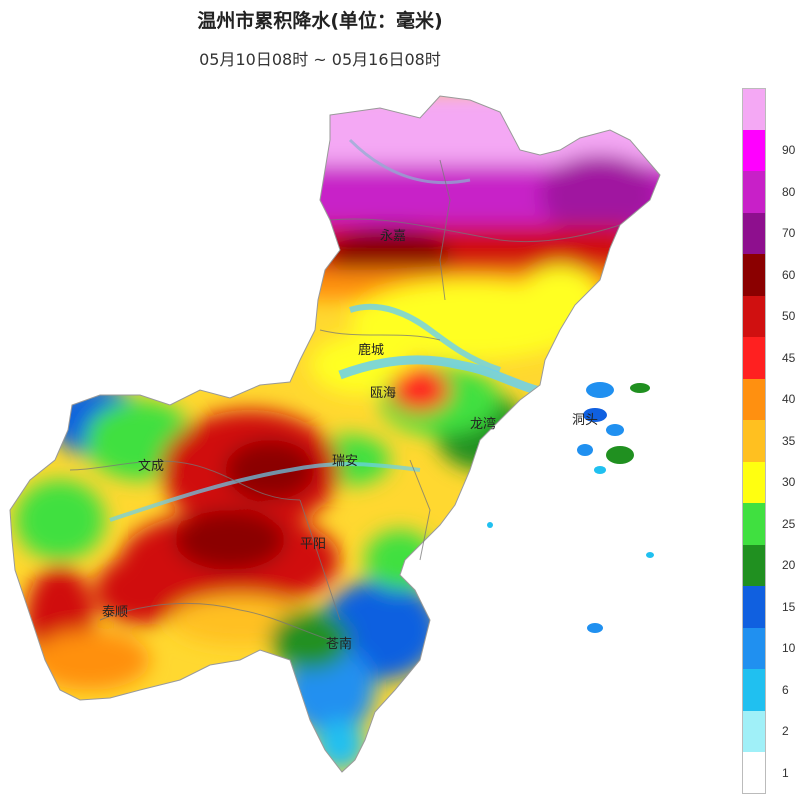 The width and height of the screenshot is (804, 808). What do you see at coordinates (320, 59) in the screenshot?
I see `map-subtitle: 05月10日08时 ~ 05月16日08时` at bounding box center [320, 59].